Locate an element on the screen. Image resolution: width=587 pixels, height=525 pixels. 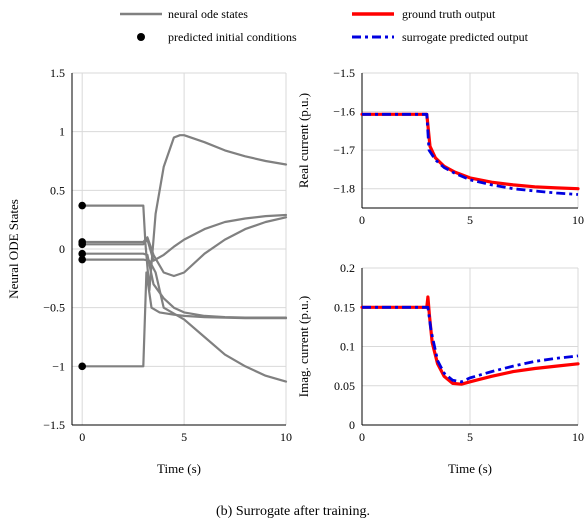
legend-label-ground-truth-output: ground truth output is located at coordinates (449, 14).